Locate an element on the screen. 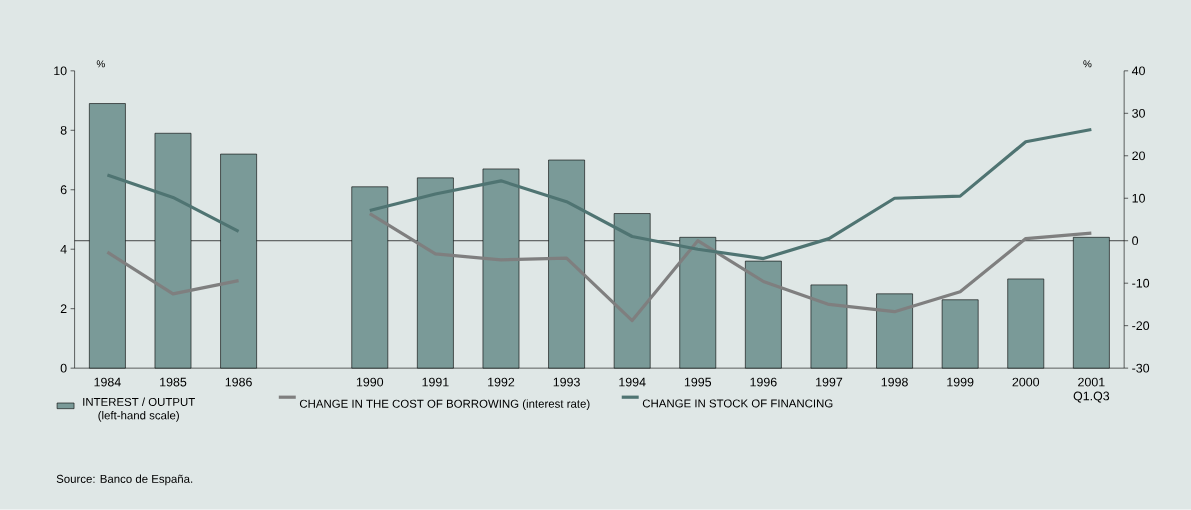 This screenshot has width=1191, height=510. y2-tick-label: 20 is located at coordinates (1138, 156).